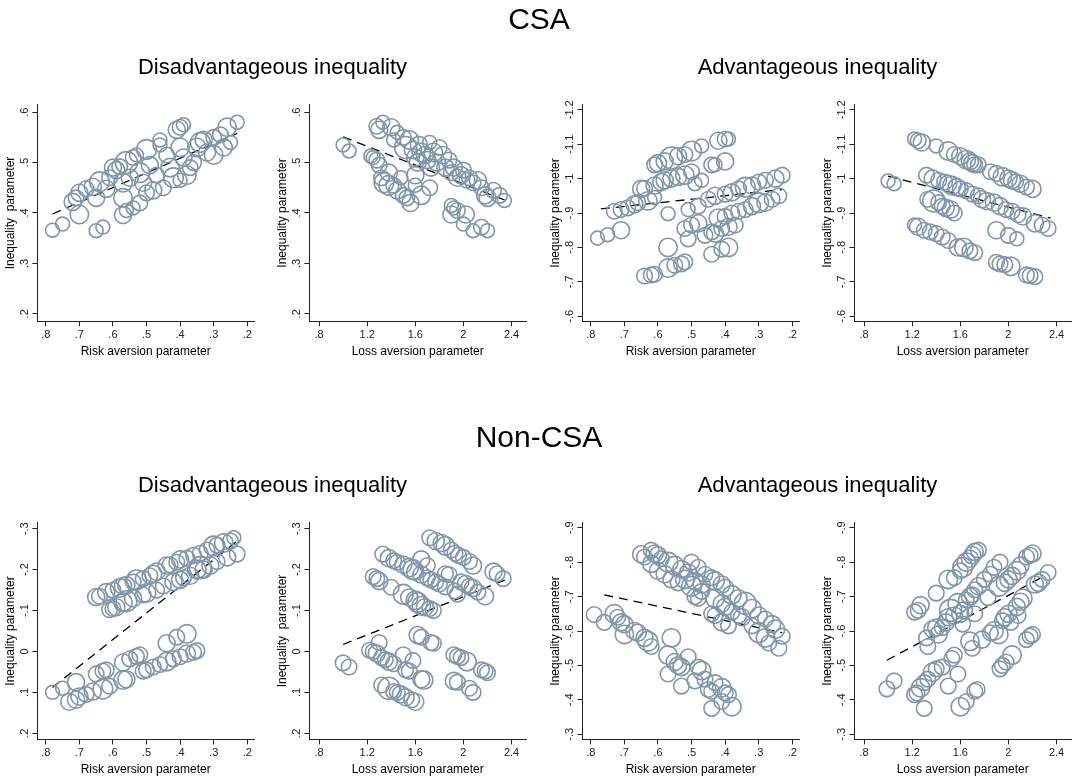 This screenshot has width=1078, height=782. Describe the element at coordinates (840, 110) in the screenshot. I see `y-tick-label: -1.2` at that location.